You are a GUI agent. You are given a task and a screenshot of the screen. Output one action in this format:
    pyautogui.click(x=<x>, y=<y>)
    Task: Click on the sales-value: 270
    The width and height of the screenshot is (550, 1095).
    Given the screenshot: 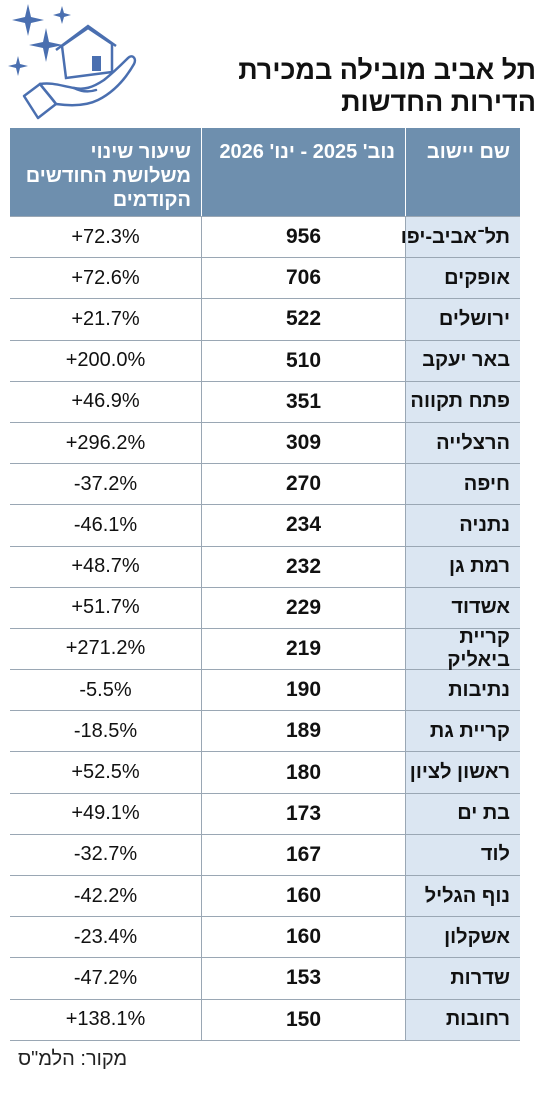 What is the action you would take?
    pyautogui.click(x=303, y=484)
    